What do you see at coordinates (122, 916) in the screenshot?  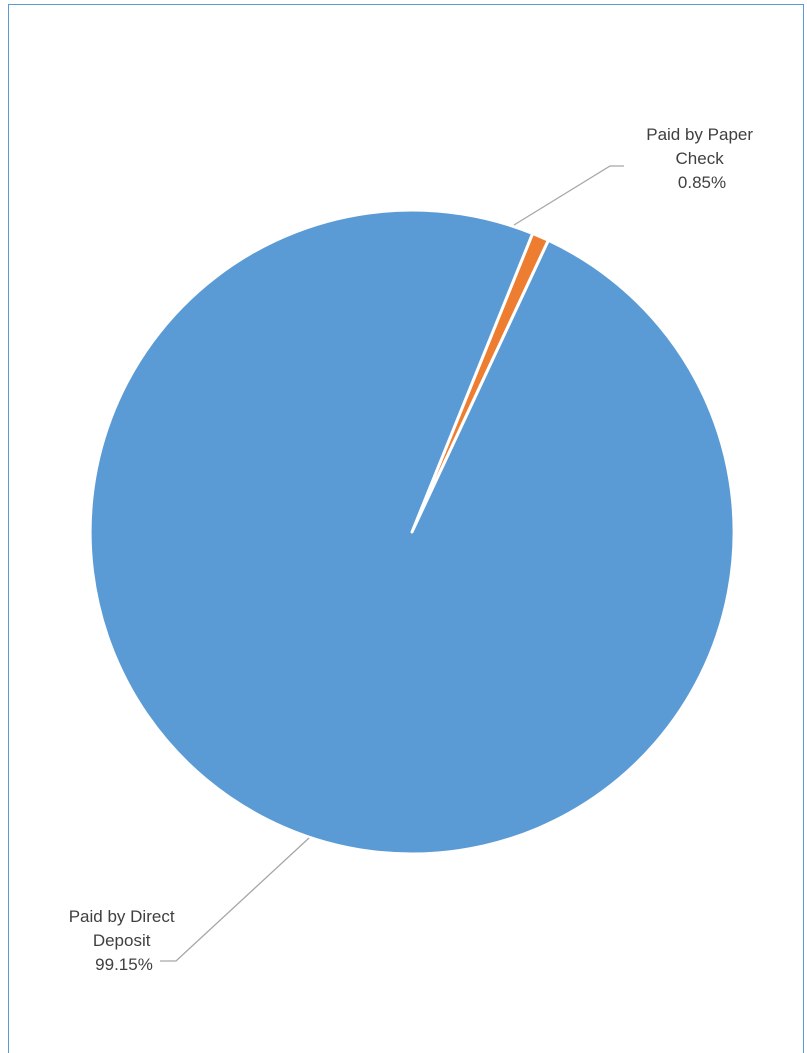 I see `slice-label-direct-deposit-line1: Paid by Direct` at bounding box center [122, 916].